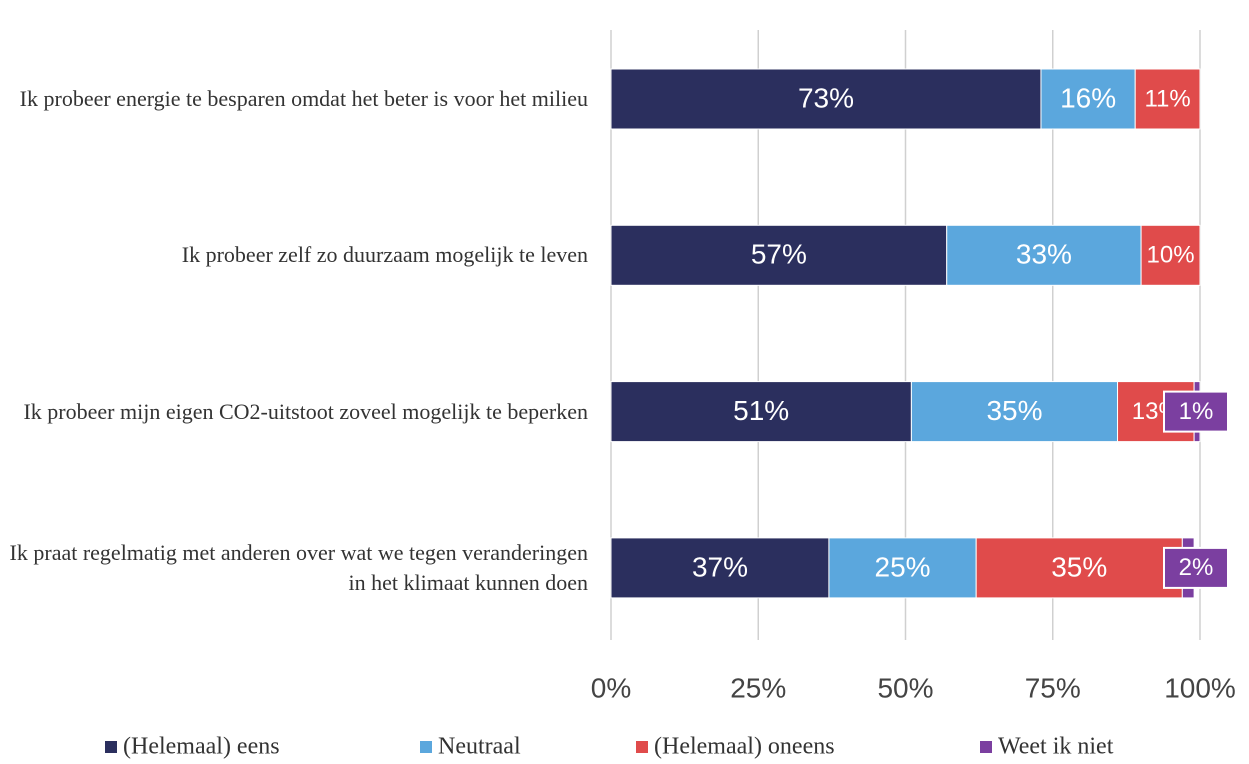 The width and height of the screenshot is (1249, 764). Describe the element at coordinates (905, 687) in the screenshot. I see `x-tick-label: 50%` at that location.